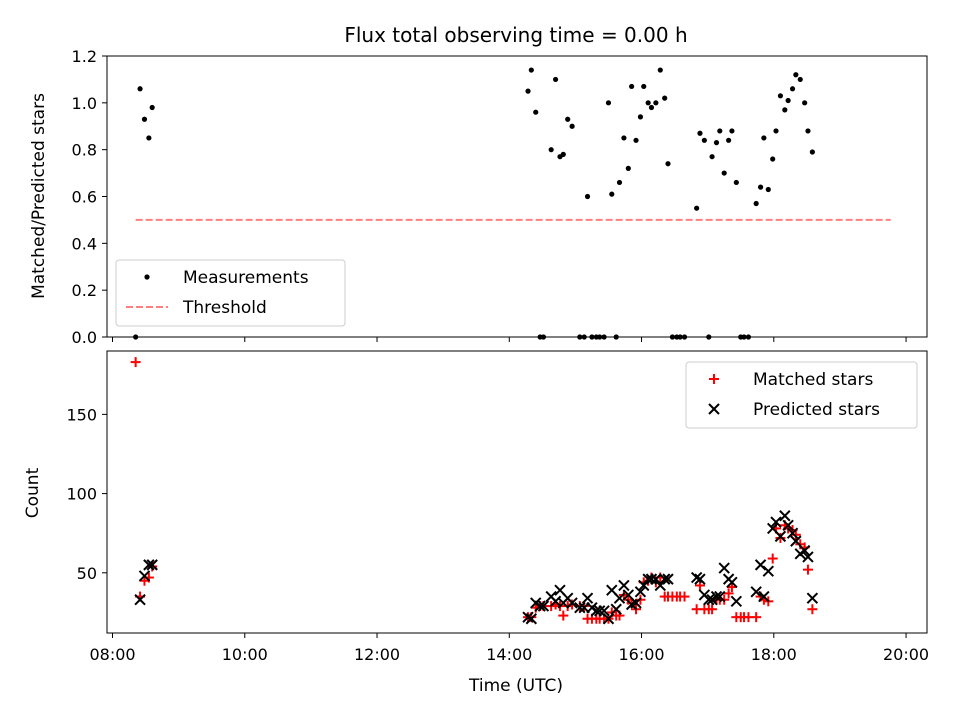  I want to click on bottom-y-tick-label: 50, so click(87, 573).